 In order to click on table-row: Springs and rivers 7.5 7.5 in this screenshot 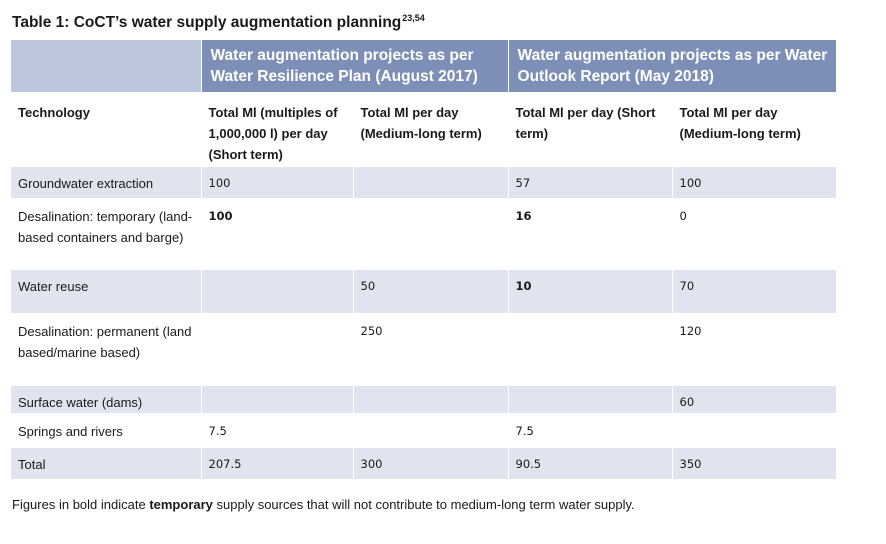, I will do `click(424, 431)`.